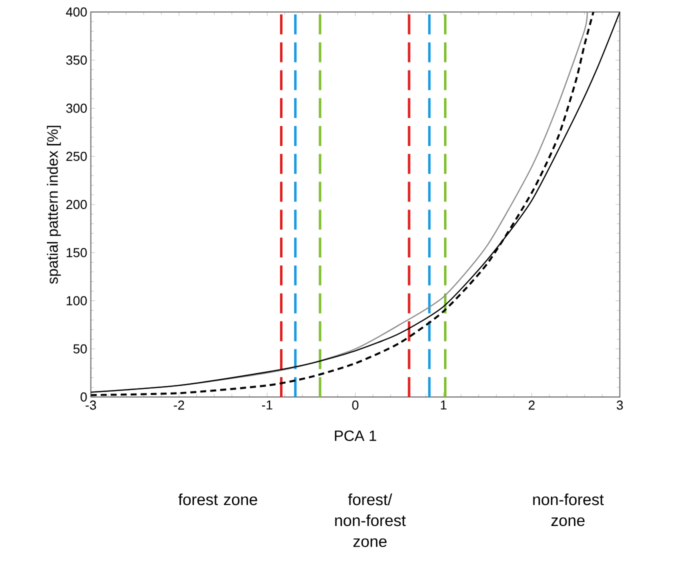  I want to click on x-tick-label: 3, so click(619, 405).